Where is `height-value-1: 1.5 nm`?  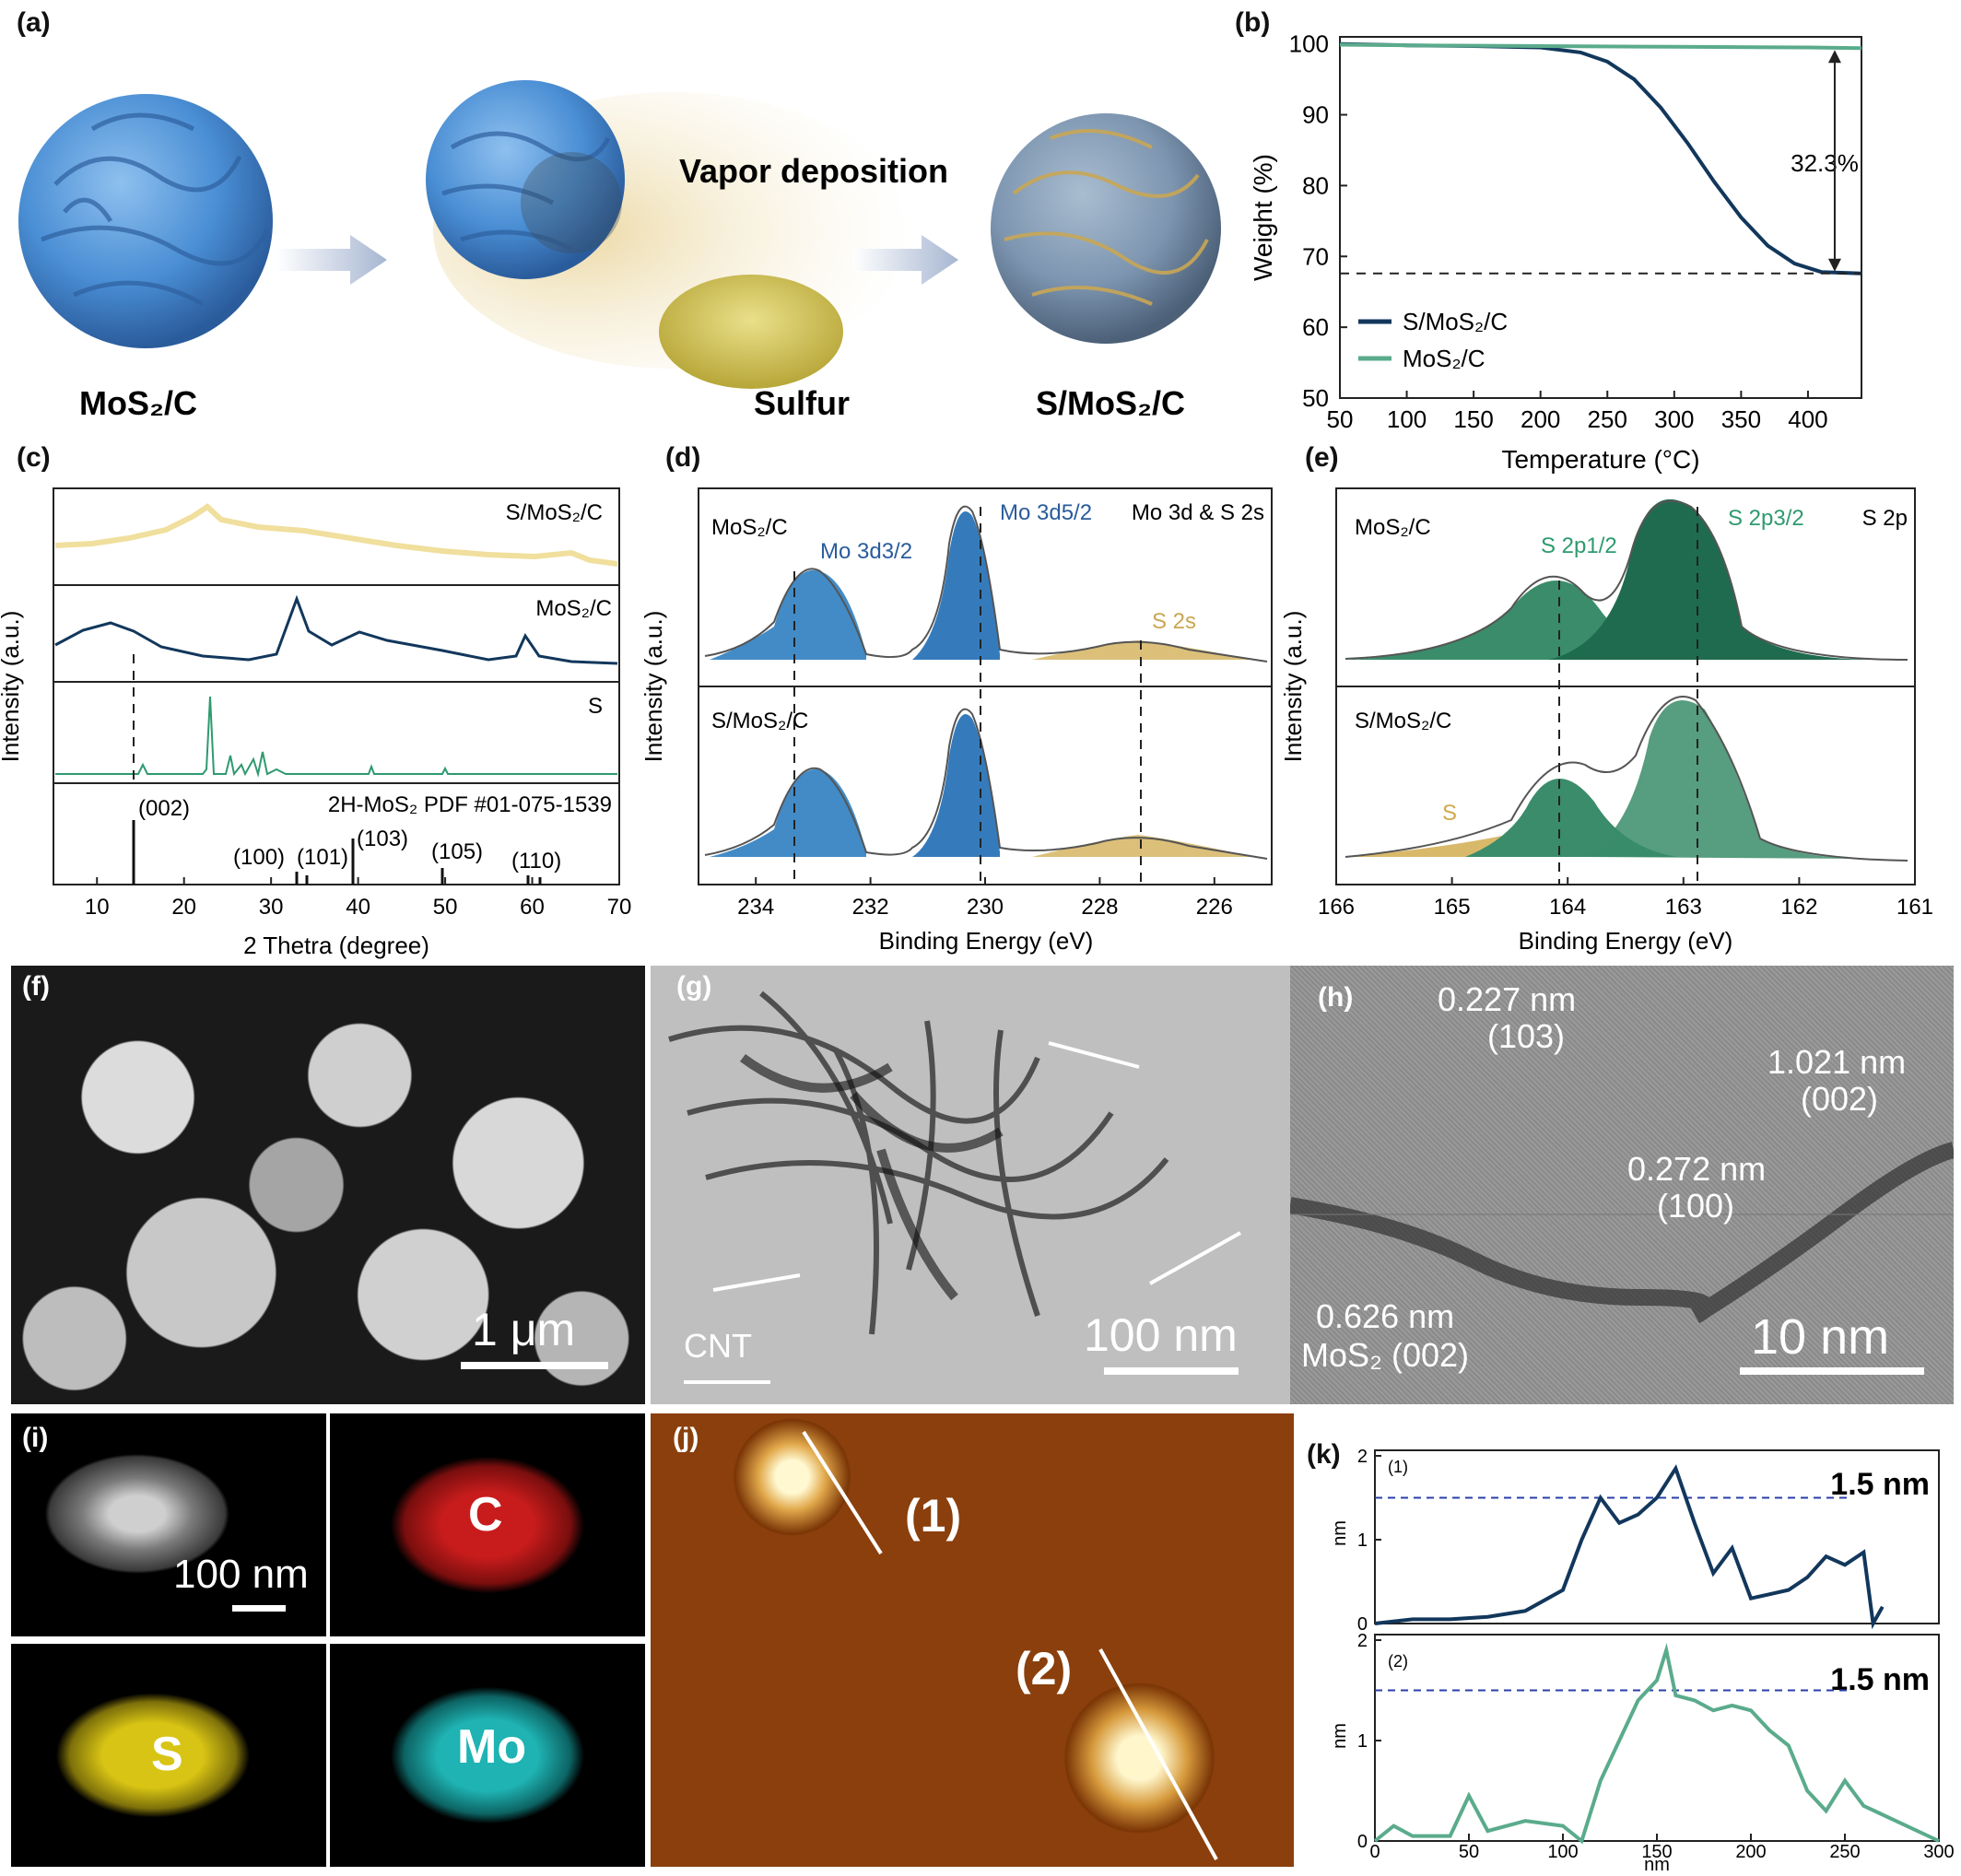
height-value-1: 1.5 nm is located at coordinates (1880, 1484).